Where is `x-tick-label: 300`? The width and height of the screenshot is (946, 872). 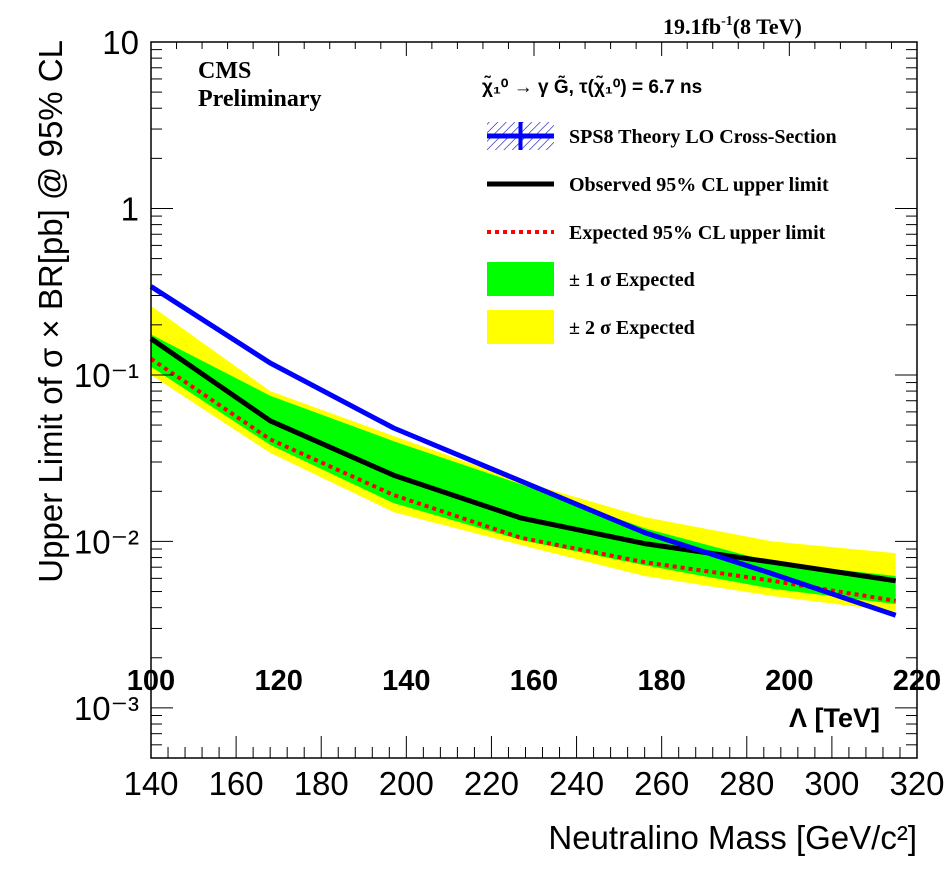
x-tick-label: 300 is located at coordinates (831, 783).